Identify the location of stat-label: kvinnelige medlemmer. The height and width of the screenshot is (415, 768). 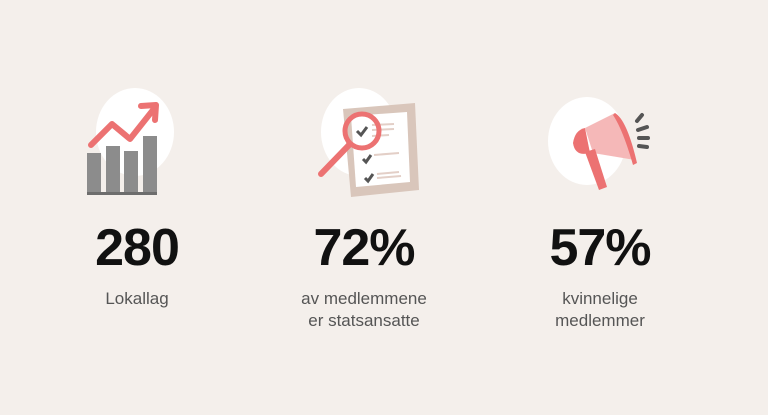
(600, 309).